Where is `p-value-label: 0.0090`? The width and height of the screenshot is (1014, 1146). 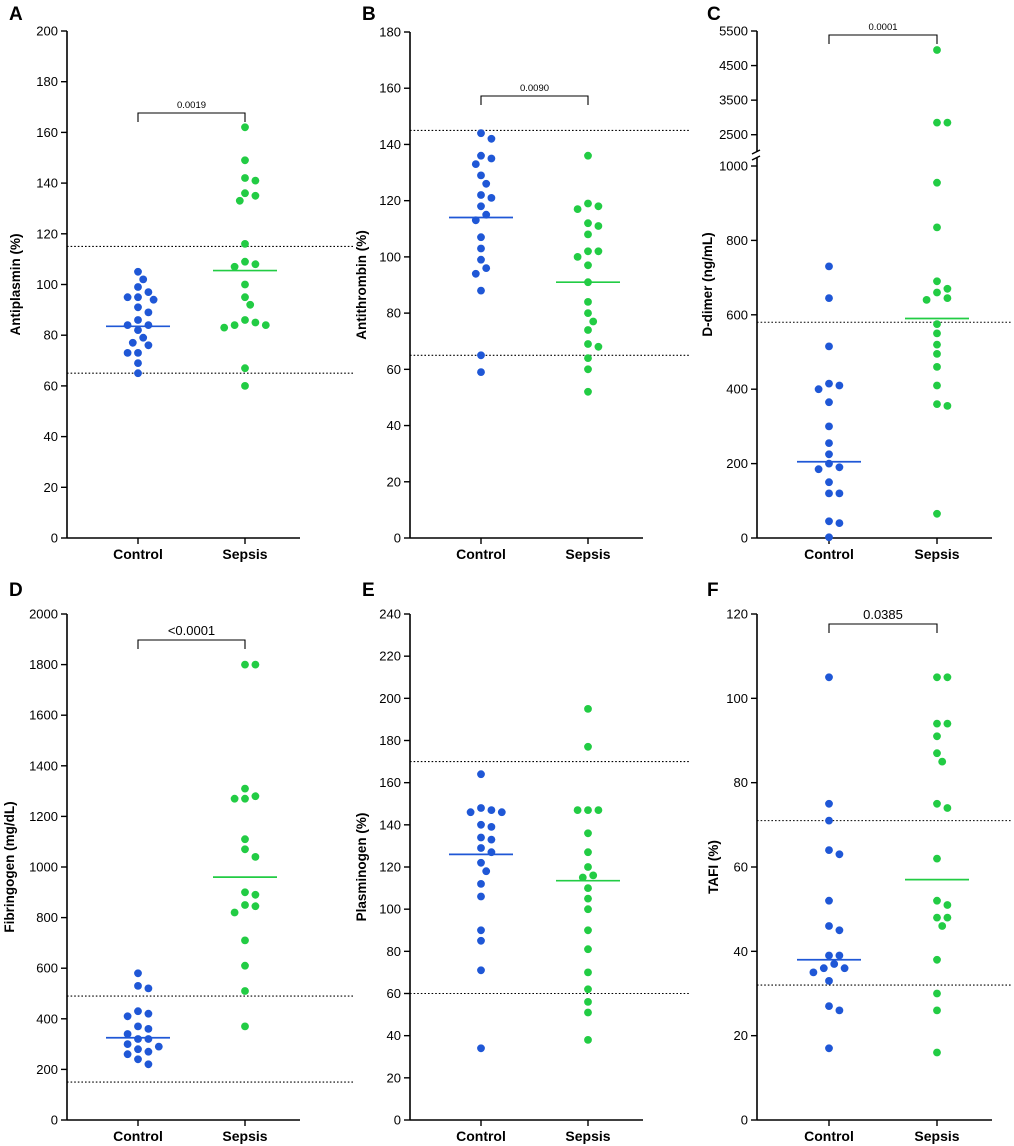 p-value-label: 0.0090 is located at coordinates (534, 88).